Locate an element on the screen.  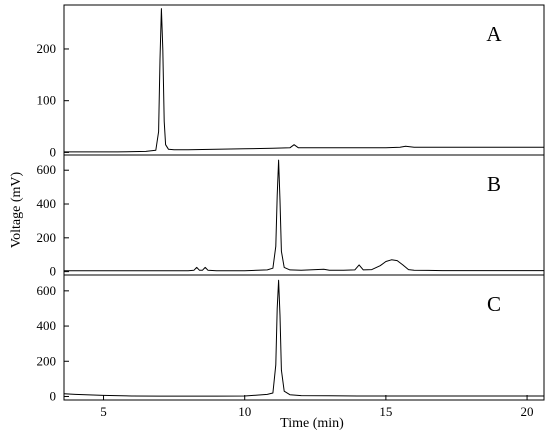
y-tick-label-b: 400 is located at coordinates (47, 203).